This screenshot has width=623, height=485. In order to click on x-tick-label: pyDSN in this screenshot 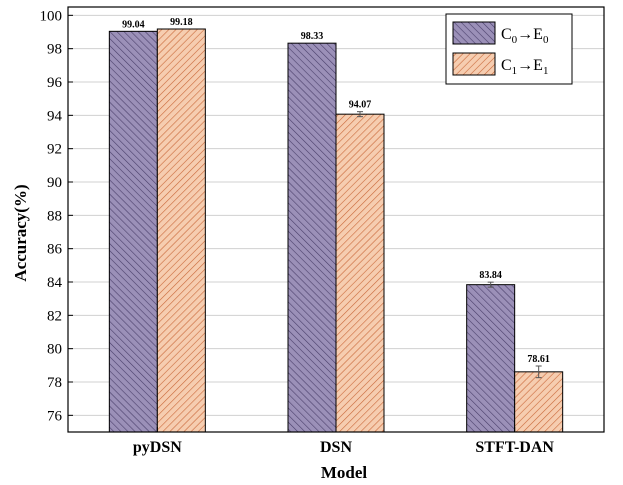, I will do `click(157, 447)`.